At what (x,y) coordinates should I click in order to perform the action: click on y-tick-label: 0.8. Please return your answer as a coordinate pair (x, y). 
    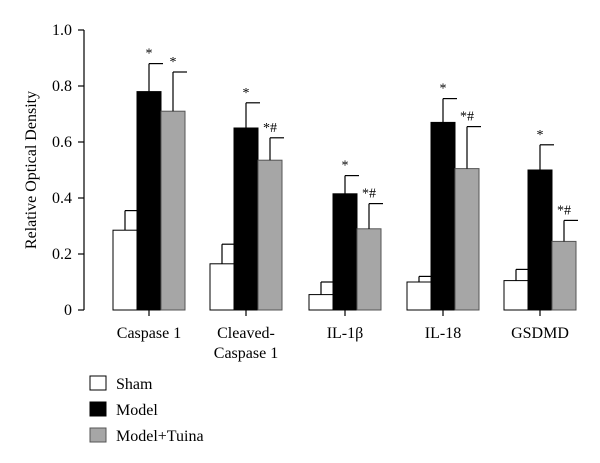
    Looking at the image, I should click on (62, 86).